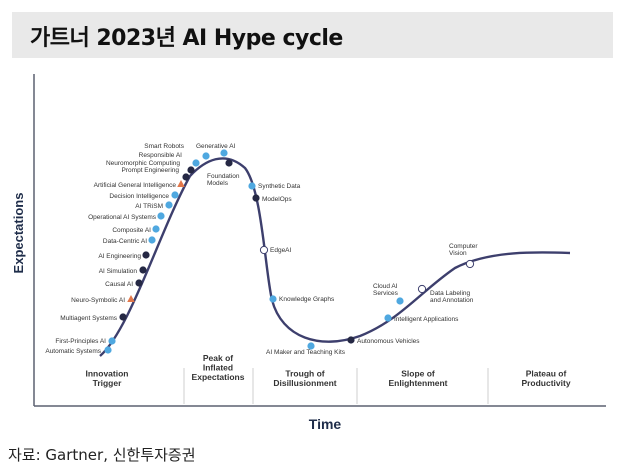  I want to click on technology-marker: Smart Robots, so click(177, 151).